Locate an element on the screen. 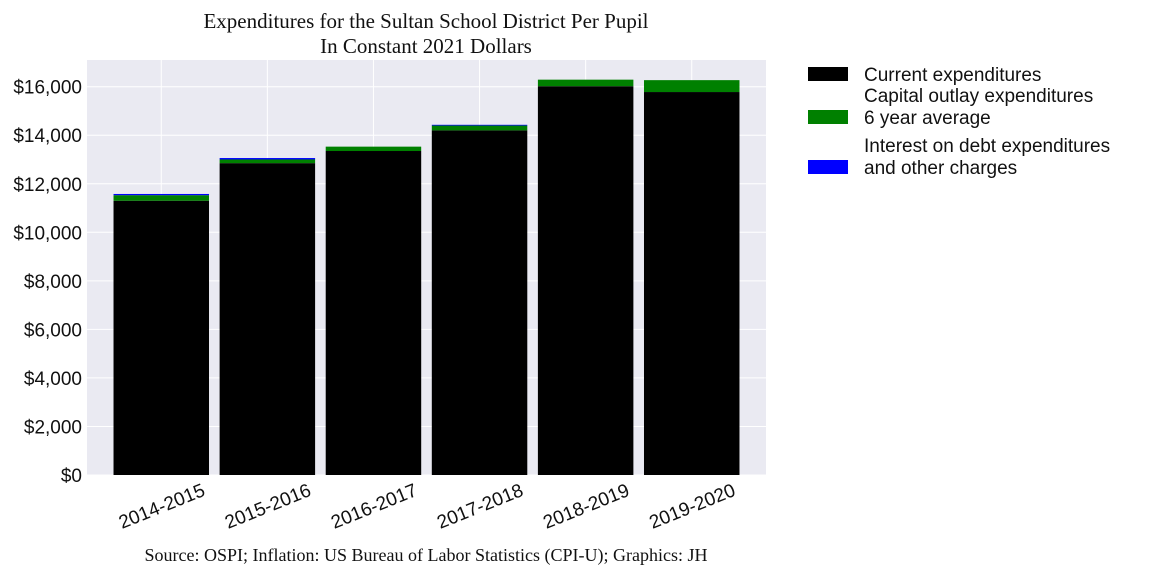 The width and height of the screenshot is (1152, 576). bar-current-expenditures-2018-2019 is located at coordinates (585, 281).